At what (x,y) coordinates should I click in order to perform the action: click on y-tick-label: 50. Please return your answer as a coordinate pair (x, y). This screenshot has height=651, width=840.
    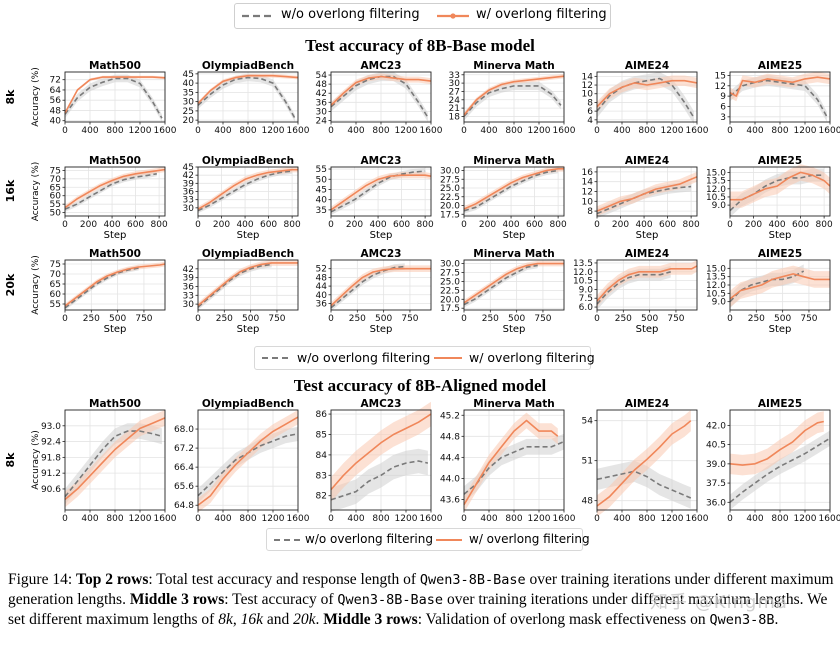
    Looking at the image, I should click on (56, 214).